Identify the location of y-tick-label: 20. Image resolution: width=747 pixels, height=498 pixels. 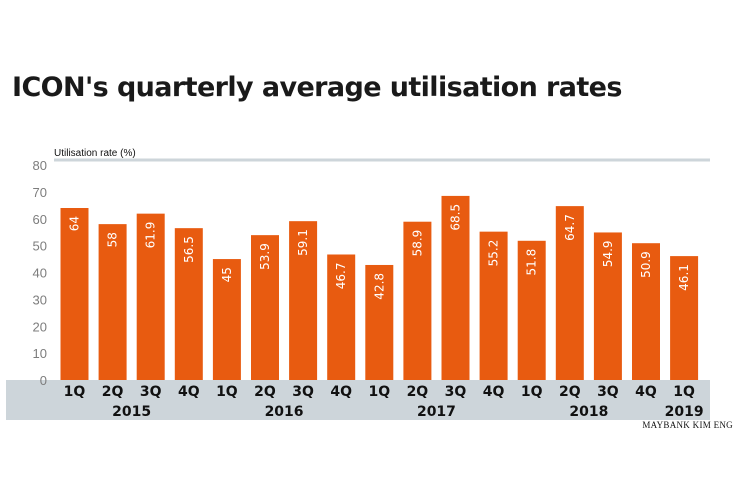
(40, 326).